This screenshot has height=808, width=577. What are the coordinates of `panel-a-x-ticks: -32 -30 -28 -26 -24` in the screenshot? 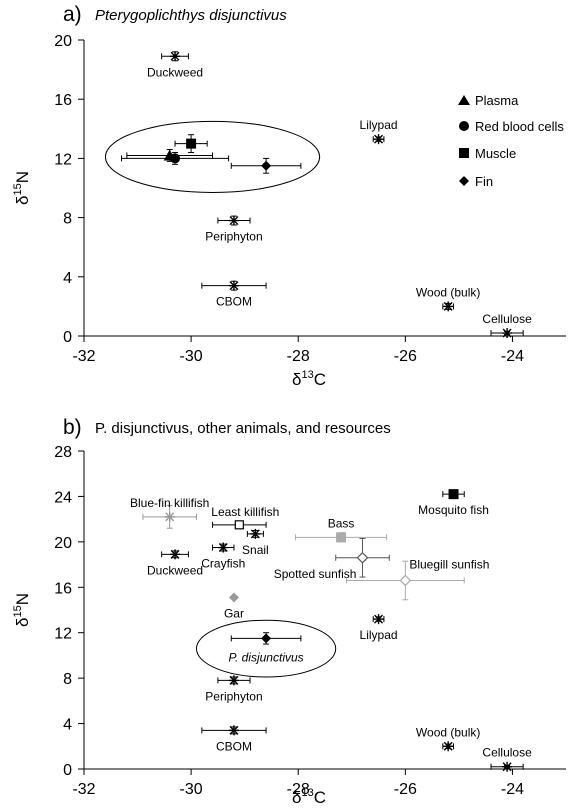 It's located at (298, 350).